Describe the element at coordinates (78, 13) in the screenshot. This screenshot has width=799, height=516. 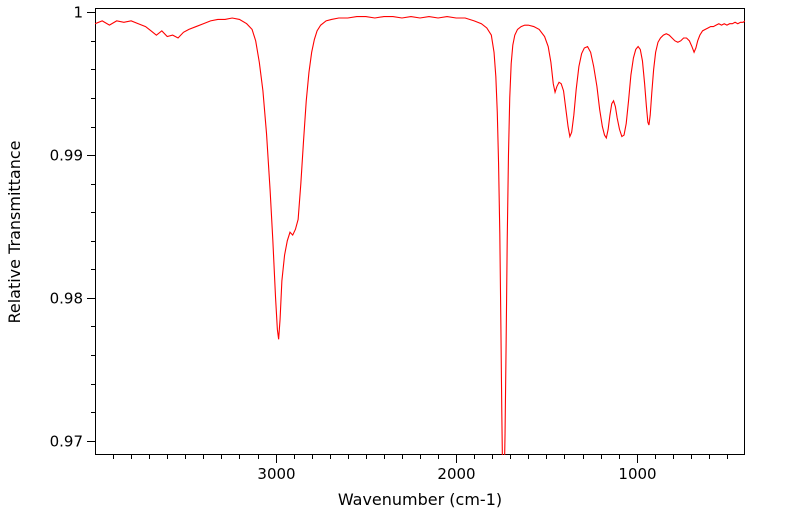
I see `y-tick-label: 1` at that location.